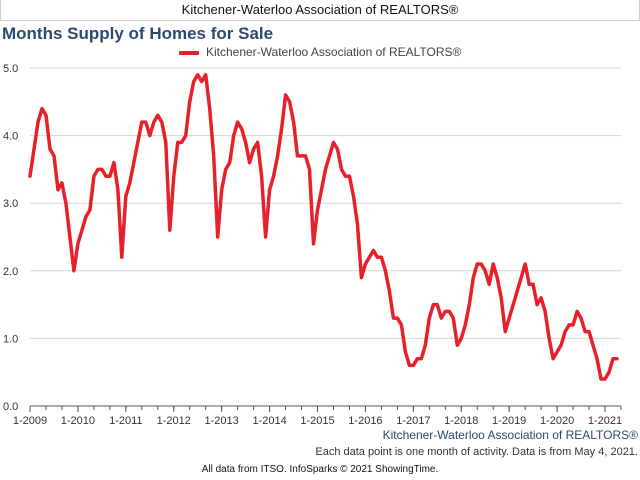  What do you see at coordinates (10, 339) in the screenshot?
I see `y-tick-label: 1.0` at bounding box center [10, 339].